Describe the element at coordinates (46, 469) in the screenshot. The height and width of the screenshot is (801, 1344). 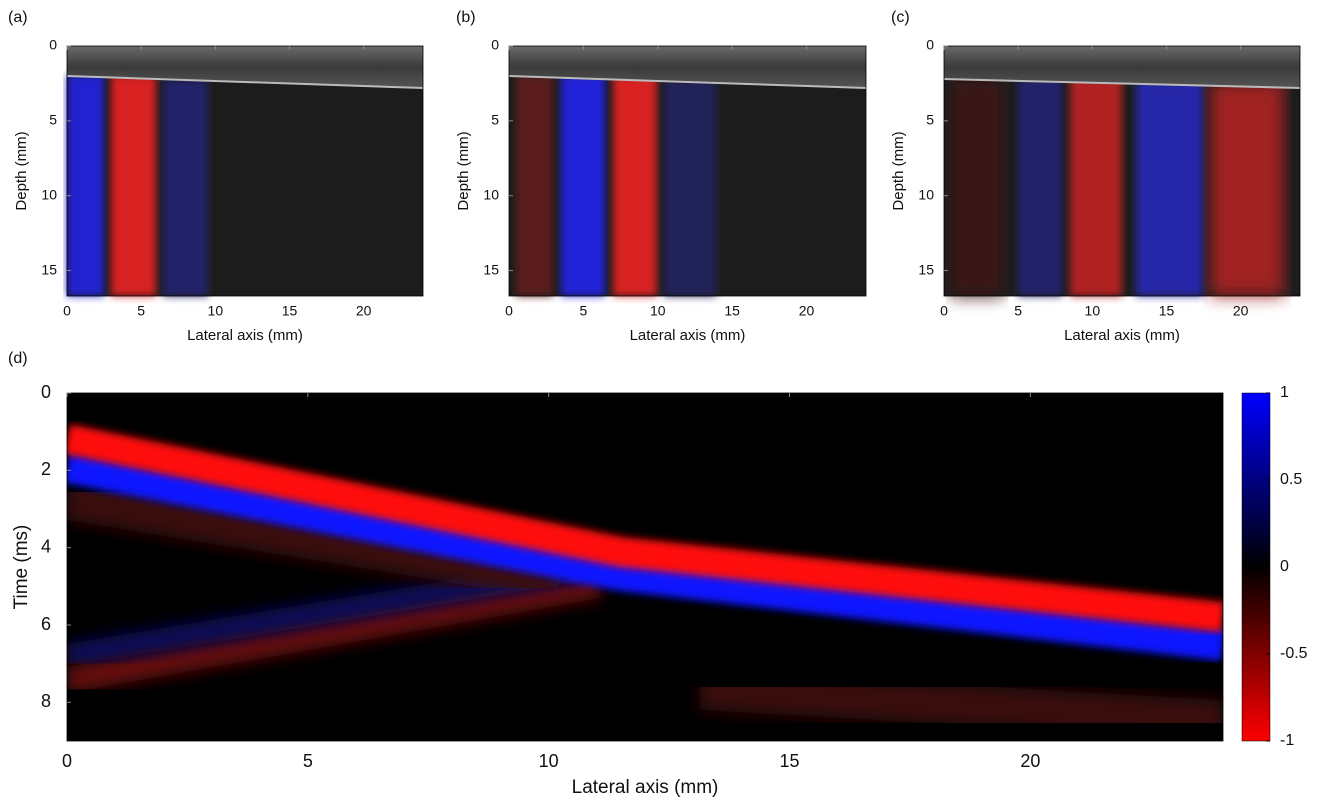
I see `y-tick-label: 2` at that location.